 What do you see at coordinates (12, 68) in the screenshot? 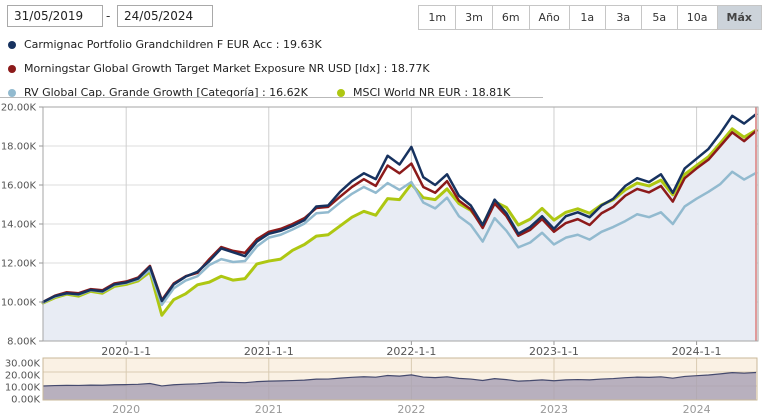
I see `legend-dot-morningstar` at bounding box center [12, 68].